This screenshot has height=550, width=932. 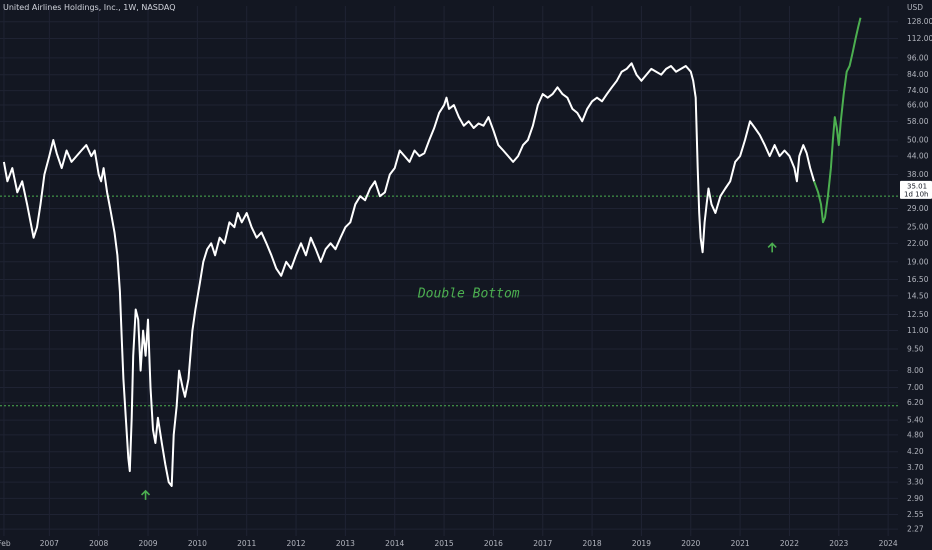 I want to click on y-tick-label: 44.00, so click(x=918, y=156).